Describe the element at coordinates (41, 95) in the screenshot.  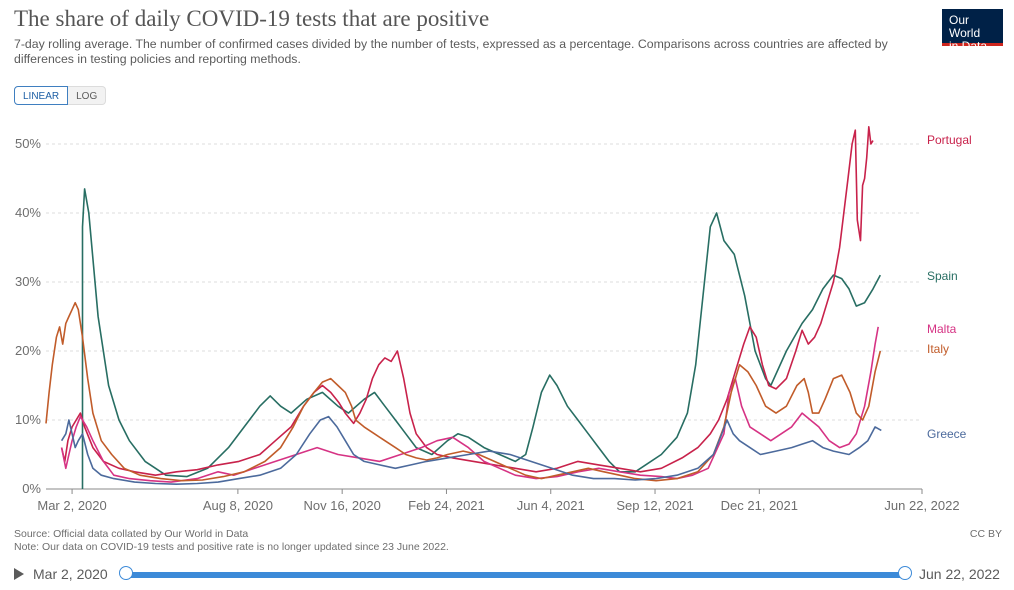
I see `linear-scale-button: LINEAR` at that location.